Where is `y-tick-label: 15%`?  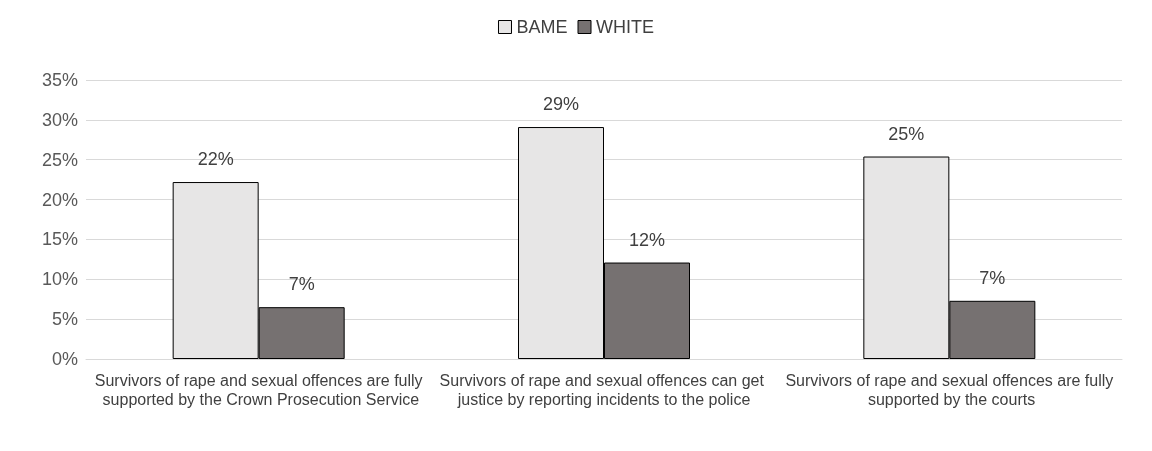 y-tick-label: 15% is located at coordinates (59, 239).